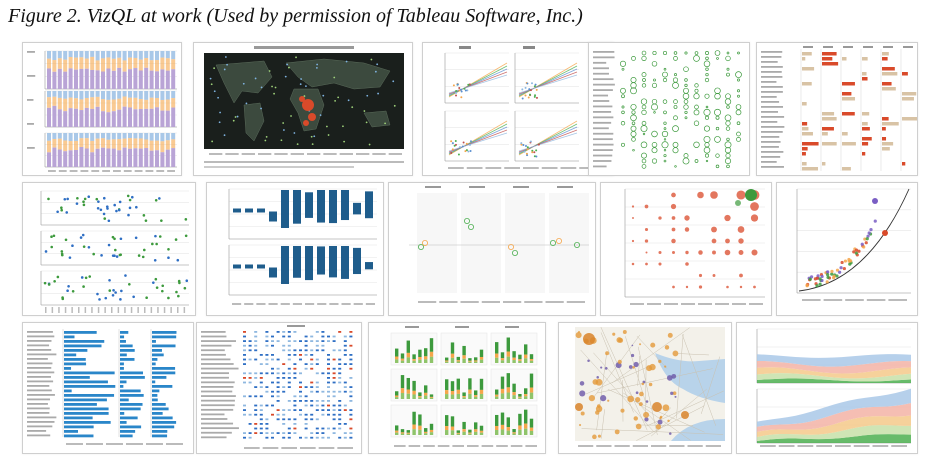  Describe the element at coordinates (105, 387) in the screenshot. I see `horizontal-bars` at that location.